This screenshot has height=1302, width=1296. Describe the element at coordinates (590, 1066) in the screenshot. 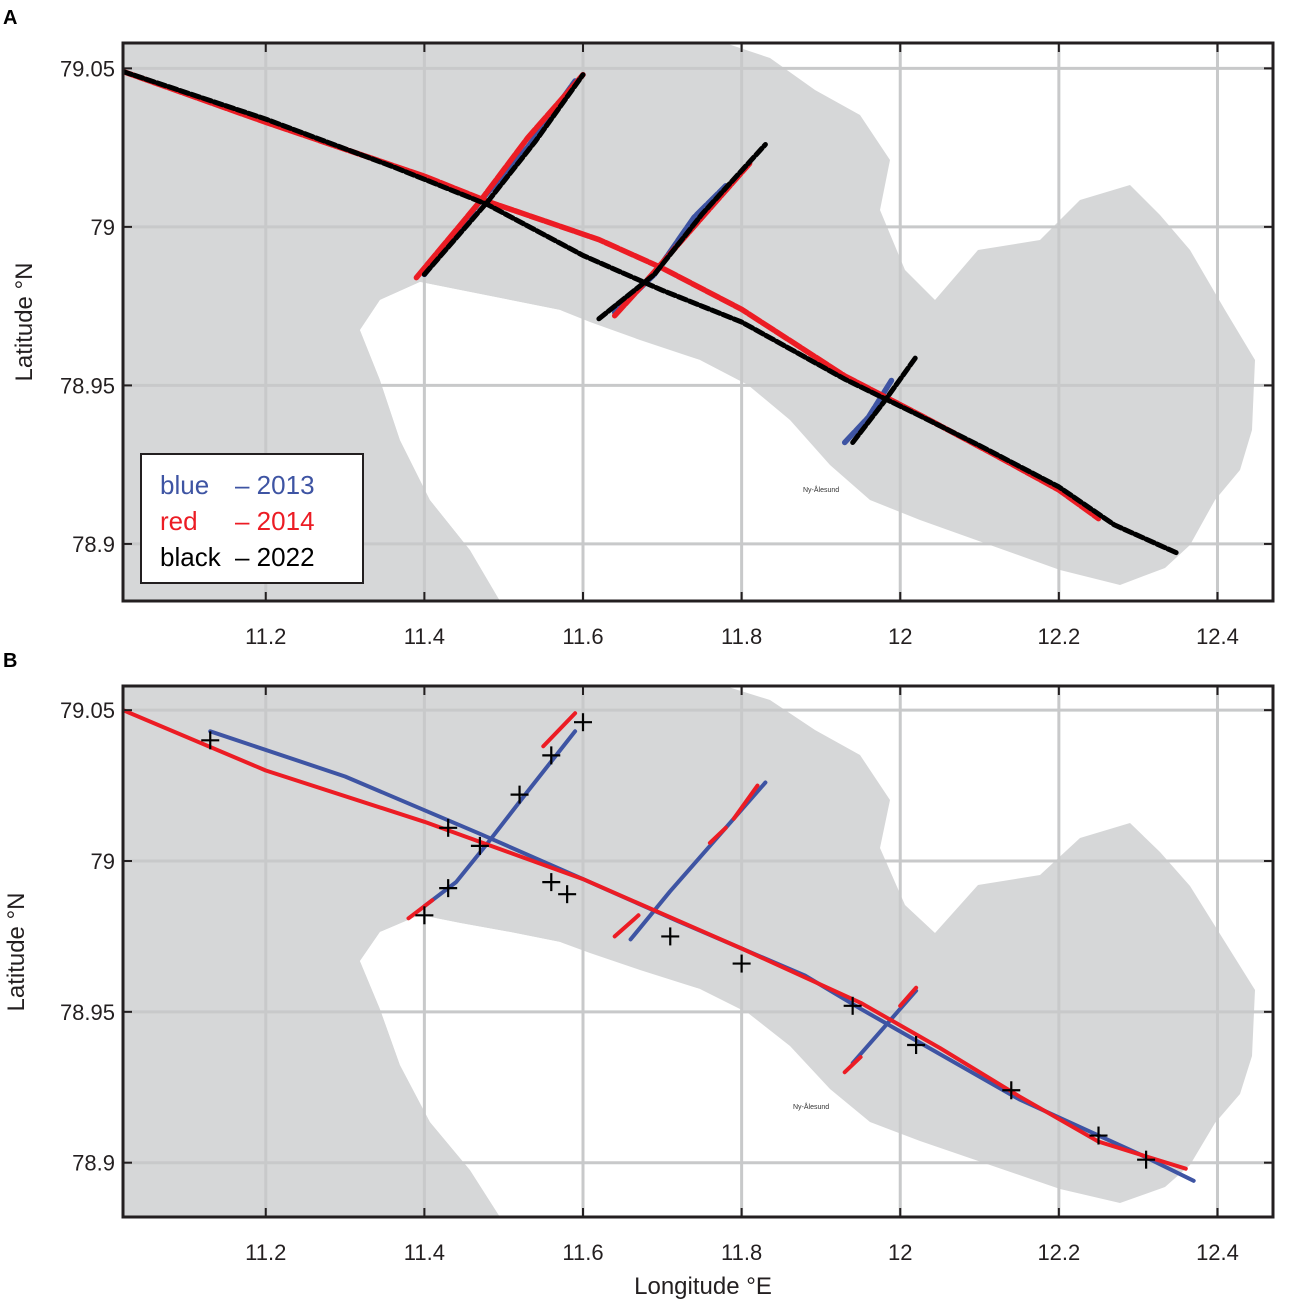

I see `sea-b` at that location.